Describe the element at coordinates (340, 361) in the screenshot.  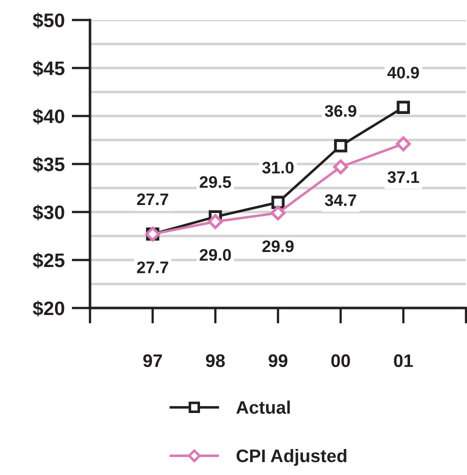
I see `x-tick-label: 00` at that location.